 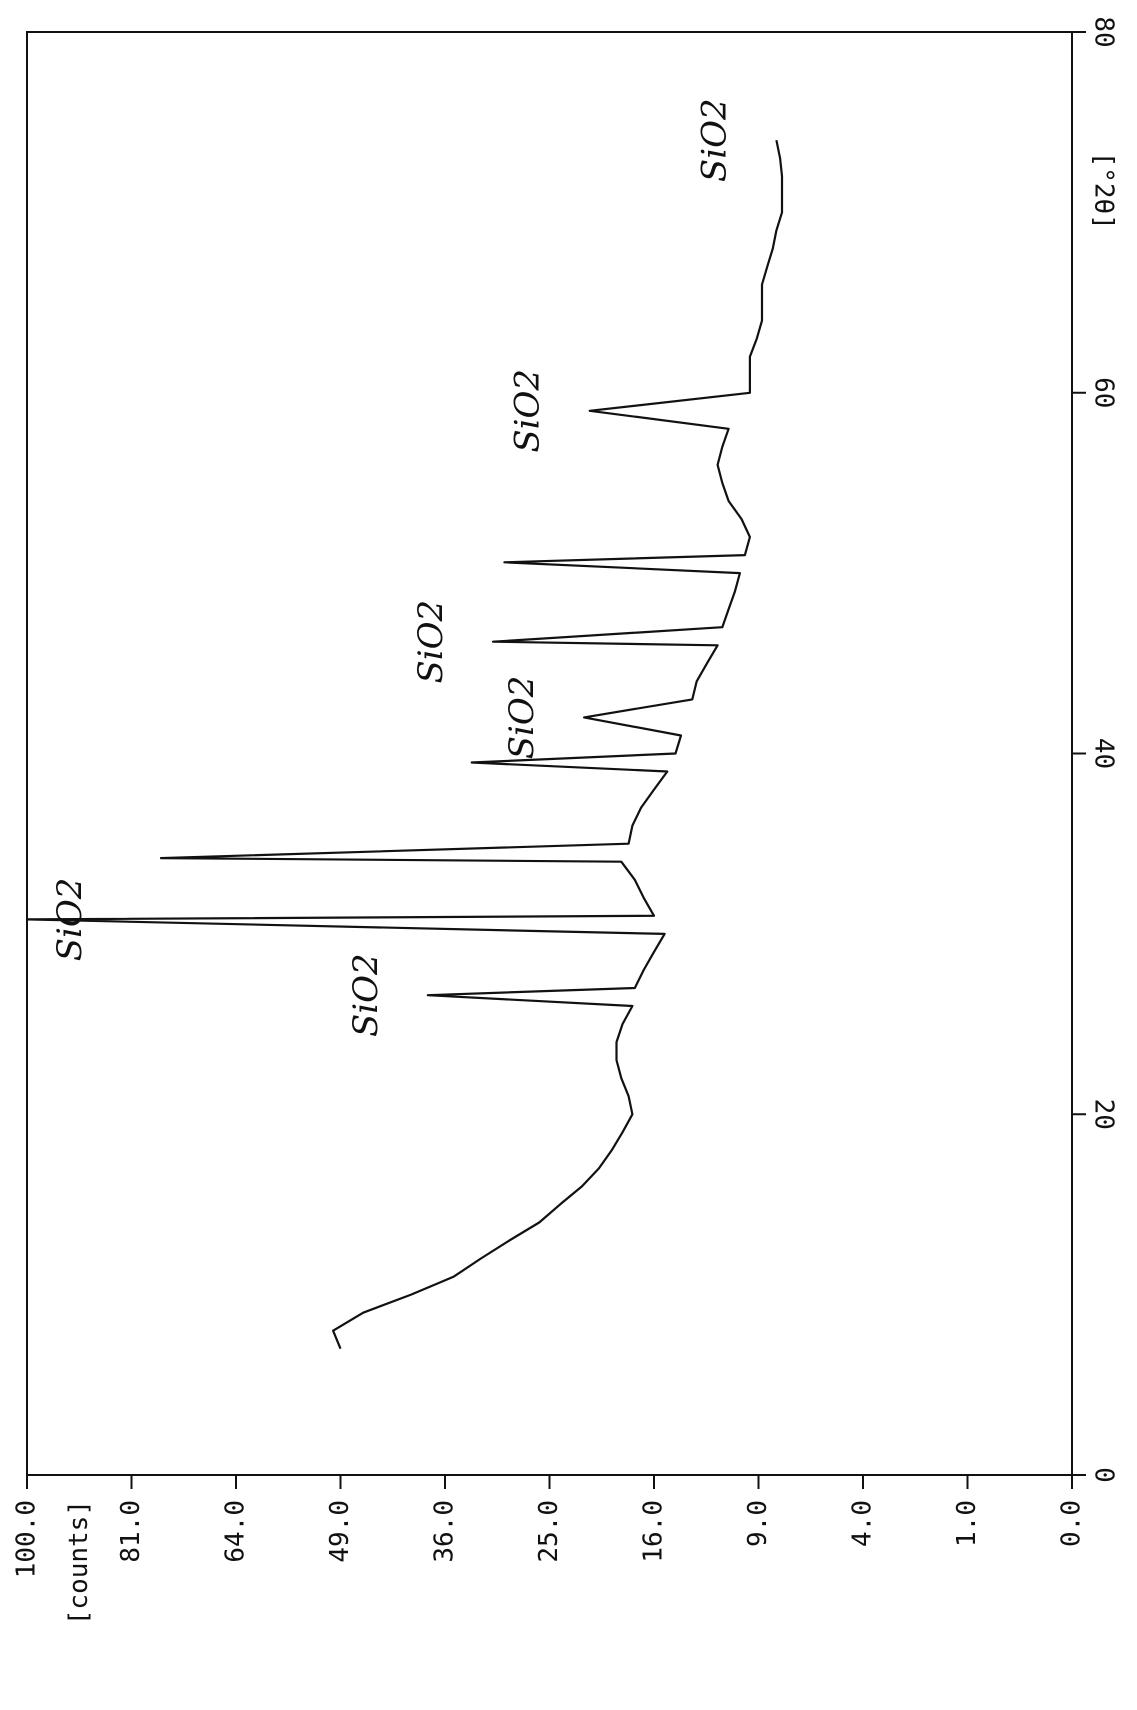 What do you see at coordinates (1104, 191) in the screenshot?
I see `x-axis-label: [°2θ]` at bounding box center [1104, 191].